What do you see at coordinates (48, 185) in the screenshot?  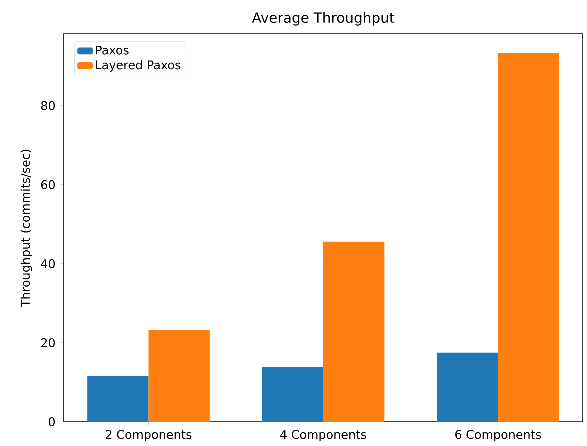 I see `y-tick-label: 60` at bounding box center [48, 185].